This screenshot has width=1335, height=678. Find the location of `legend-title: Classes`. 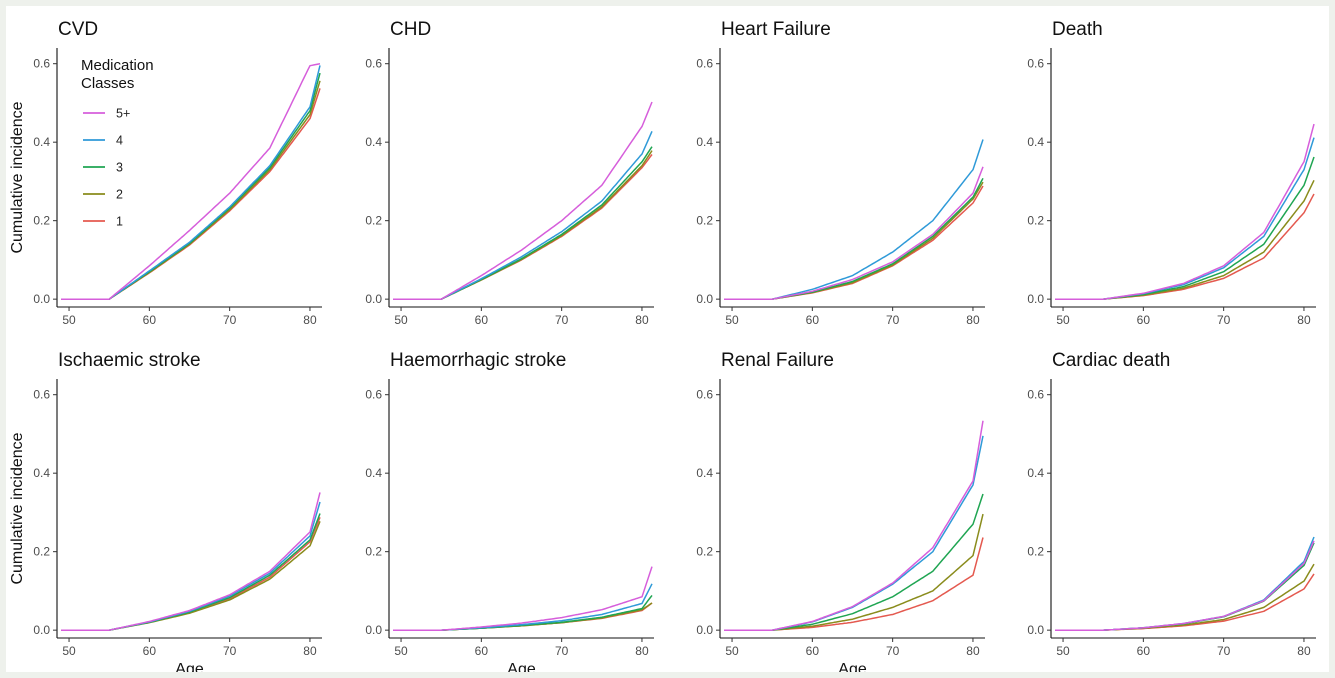

legend-title: Classes is located at coordinates (107, 83).